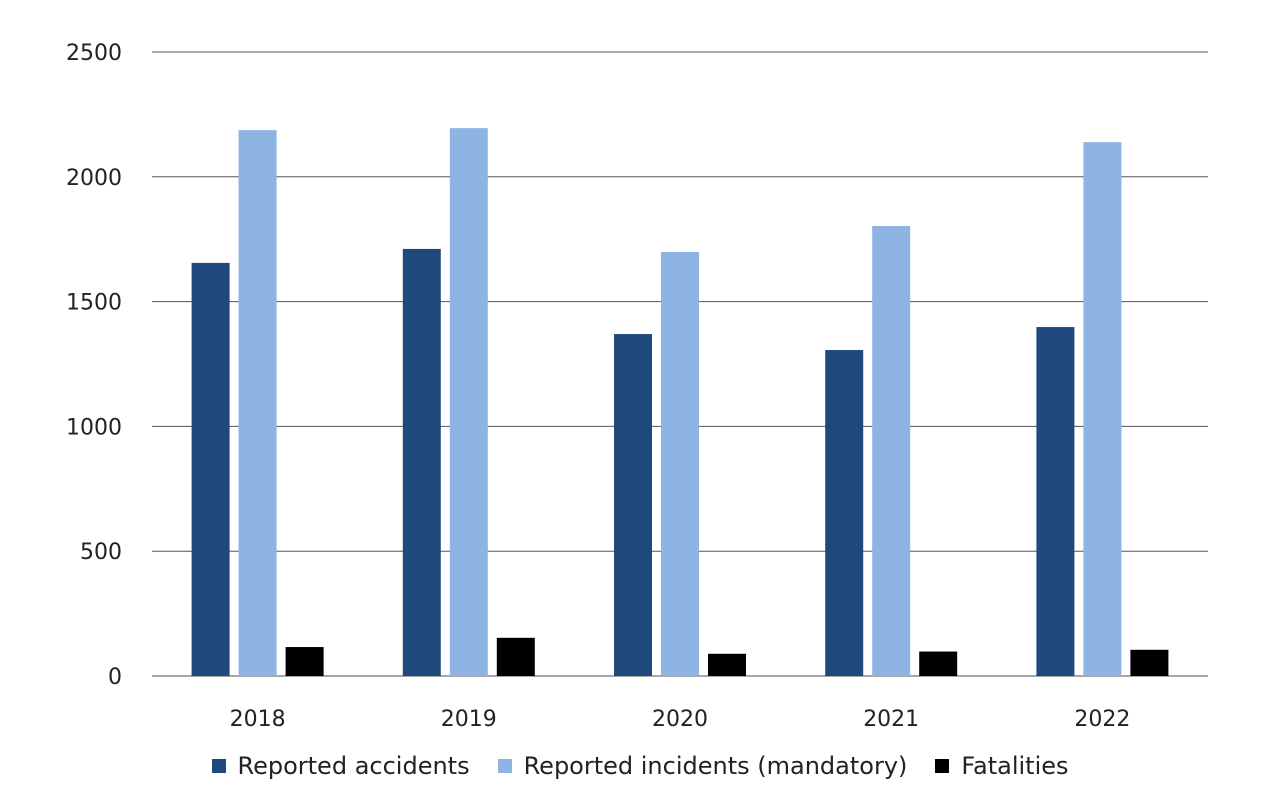 Image resolution: width=1280 pixels, height=789 pixels. I want to click on y-tick-label: 1000, so click(94, 427).